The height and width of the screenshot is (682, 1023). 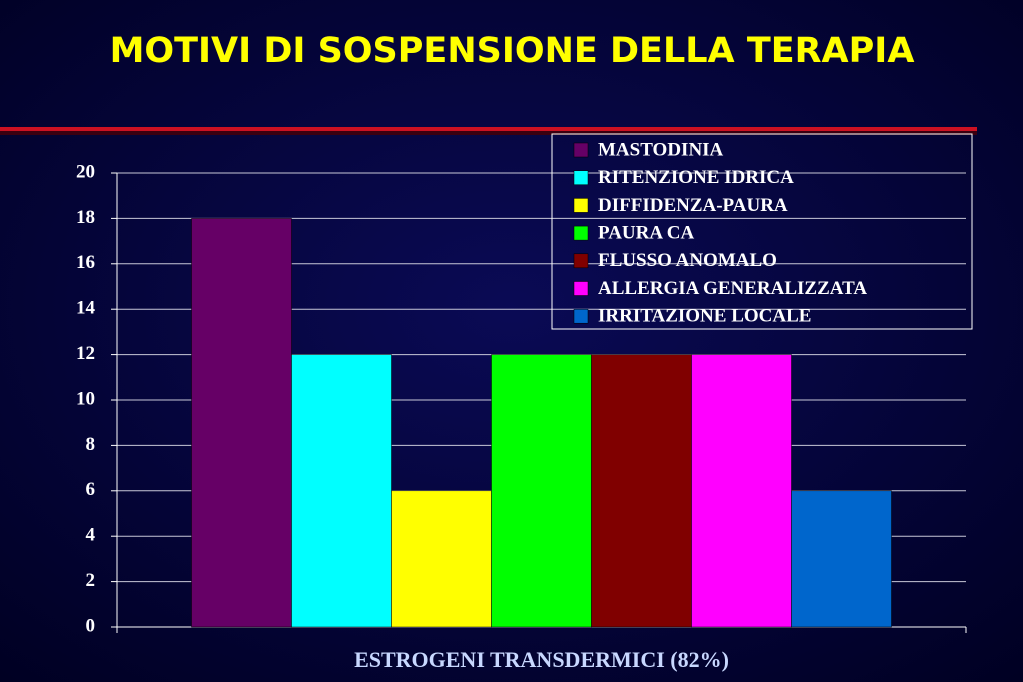 What do you see at coordinates (762, 231) in the screenshot?
I see `legend-box` at bounding box center [762, 231].